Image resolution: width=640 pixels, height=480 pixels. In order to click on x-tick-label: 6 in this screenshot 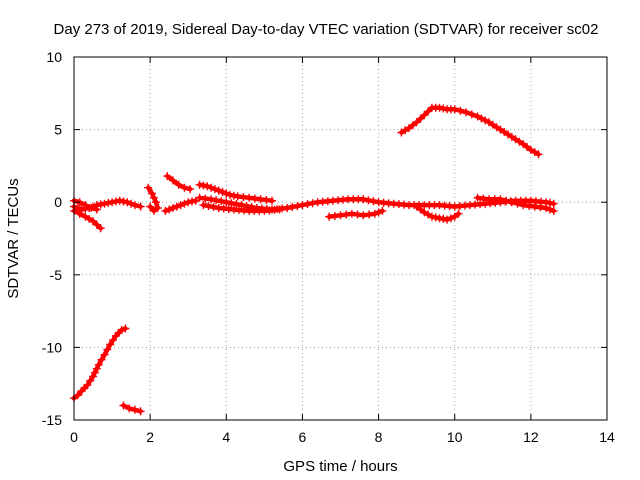, I will do `click(303, 437)`.